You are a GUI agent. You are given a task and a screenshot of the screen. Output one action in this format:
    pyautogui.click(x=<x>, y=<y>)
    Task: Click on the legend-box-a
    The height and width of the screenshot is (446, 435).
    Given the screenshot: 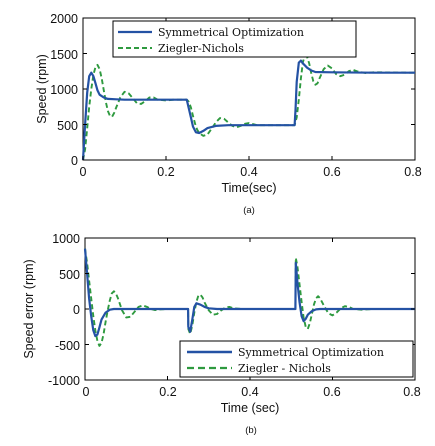 What is the action you would take?
    pyautogui.click(x=234, y=39)
    